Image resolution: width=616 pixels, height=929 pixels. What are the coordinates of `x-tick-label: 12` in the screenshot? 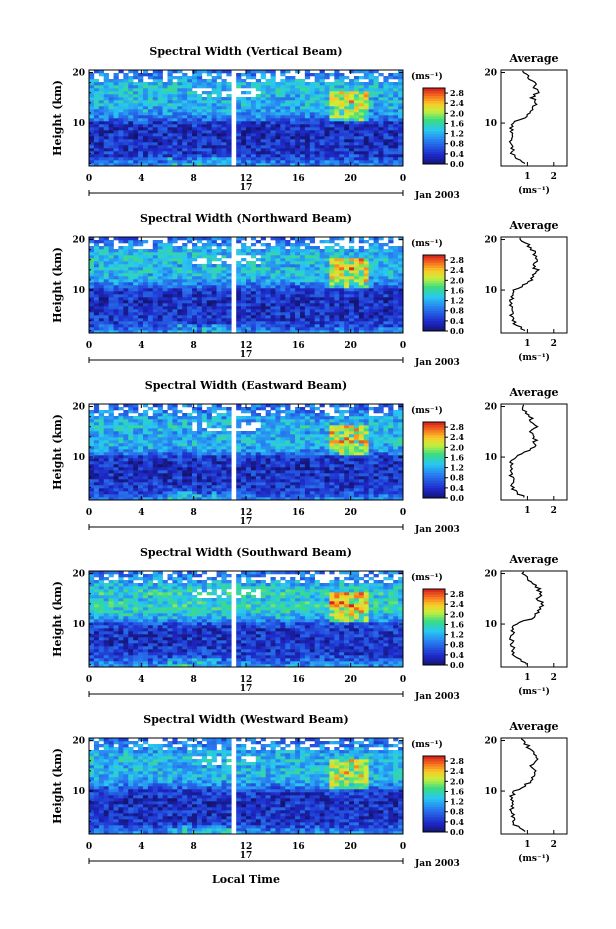 It's located at (246, 346).